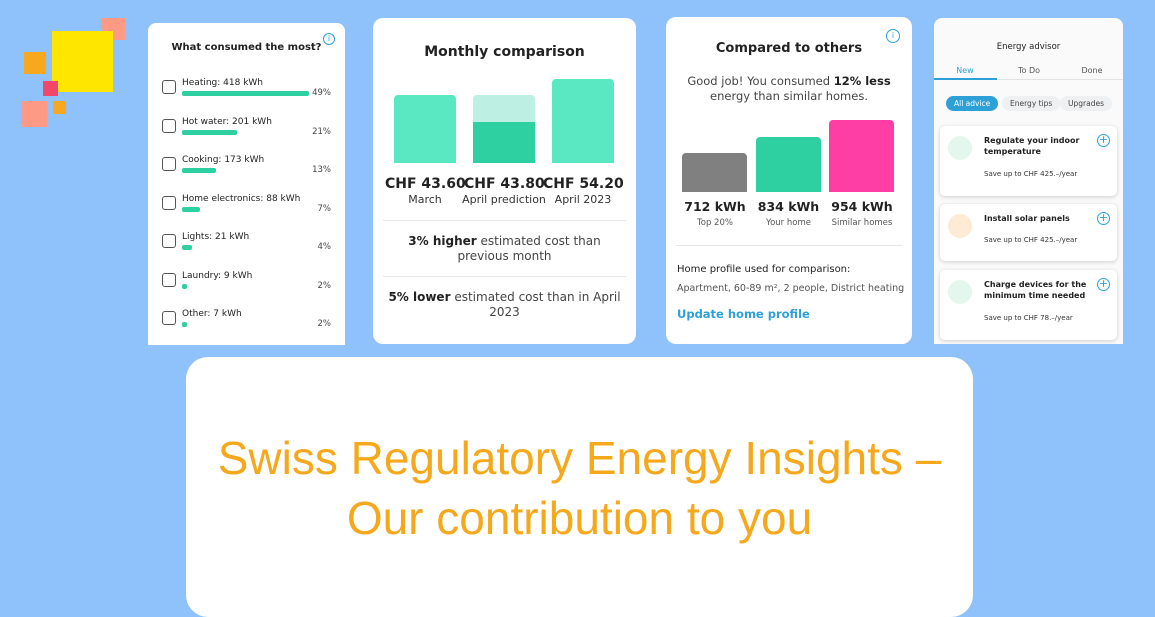  I want to click on message-text: Good job! You consumed, so click(759, 81).